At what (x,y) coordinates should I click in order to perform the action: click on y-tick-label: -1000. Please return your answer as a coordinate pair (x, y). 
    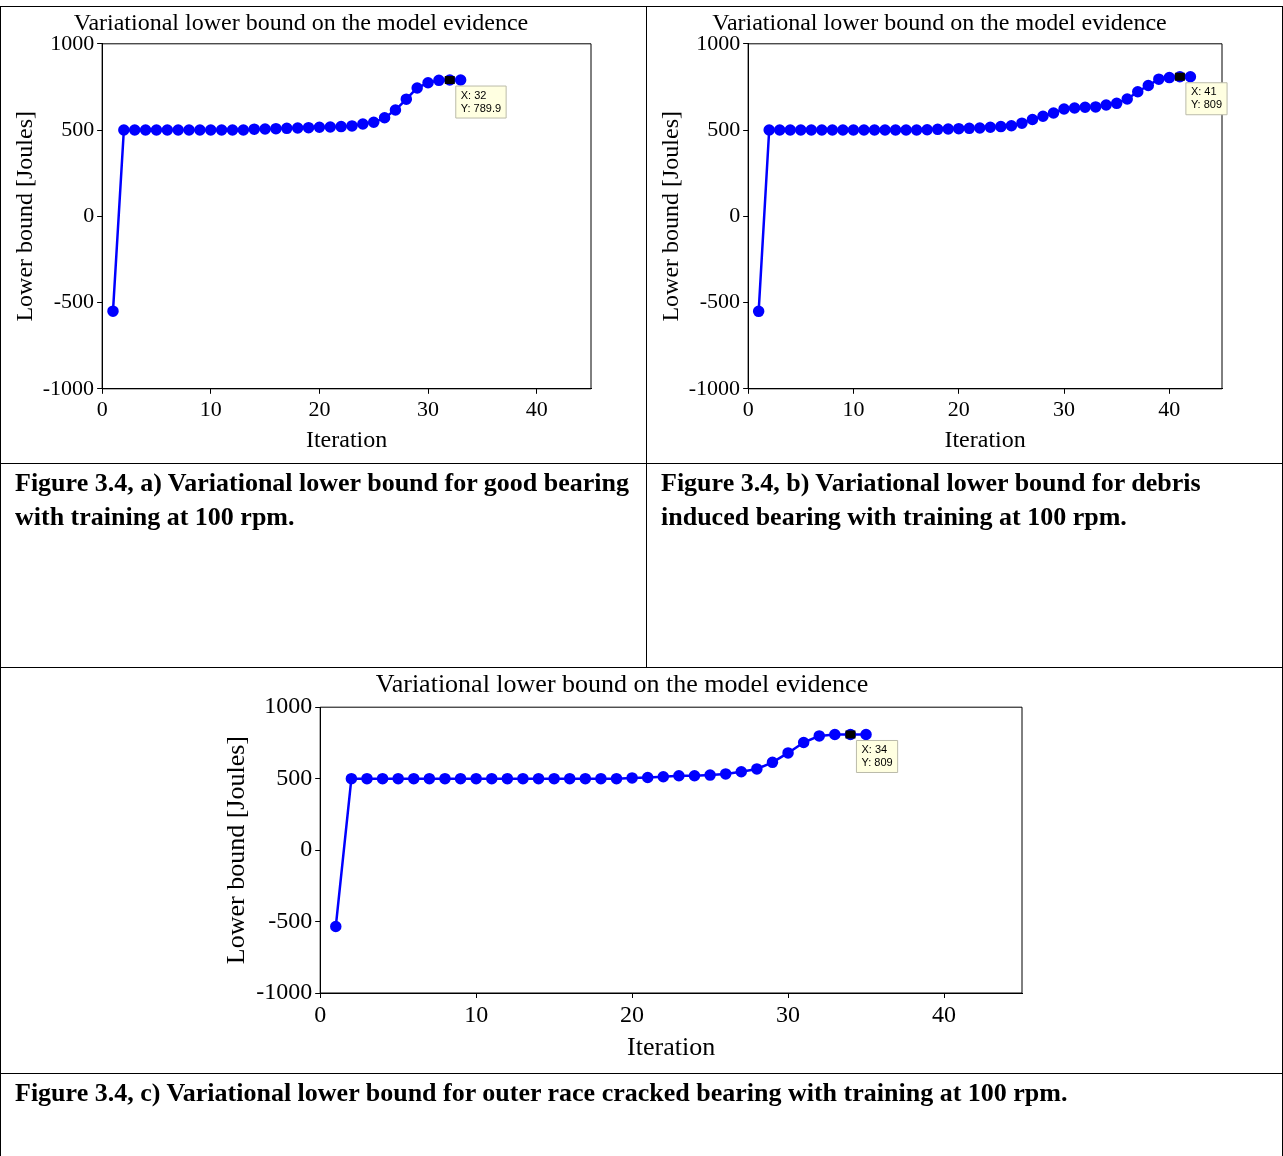
    Looking at the image, I should click on (283, 991).